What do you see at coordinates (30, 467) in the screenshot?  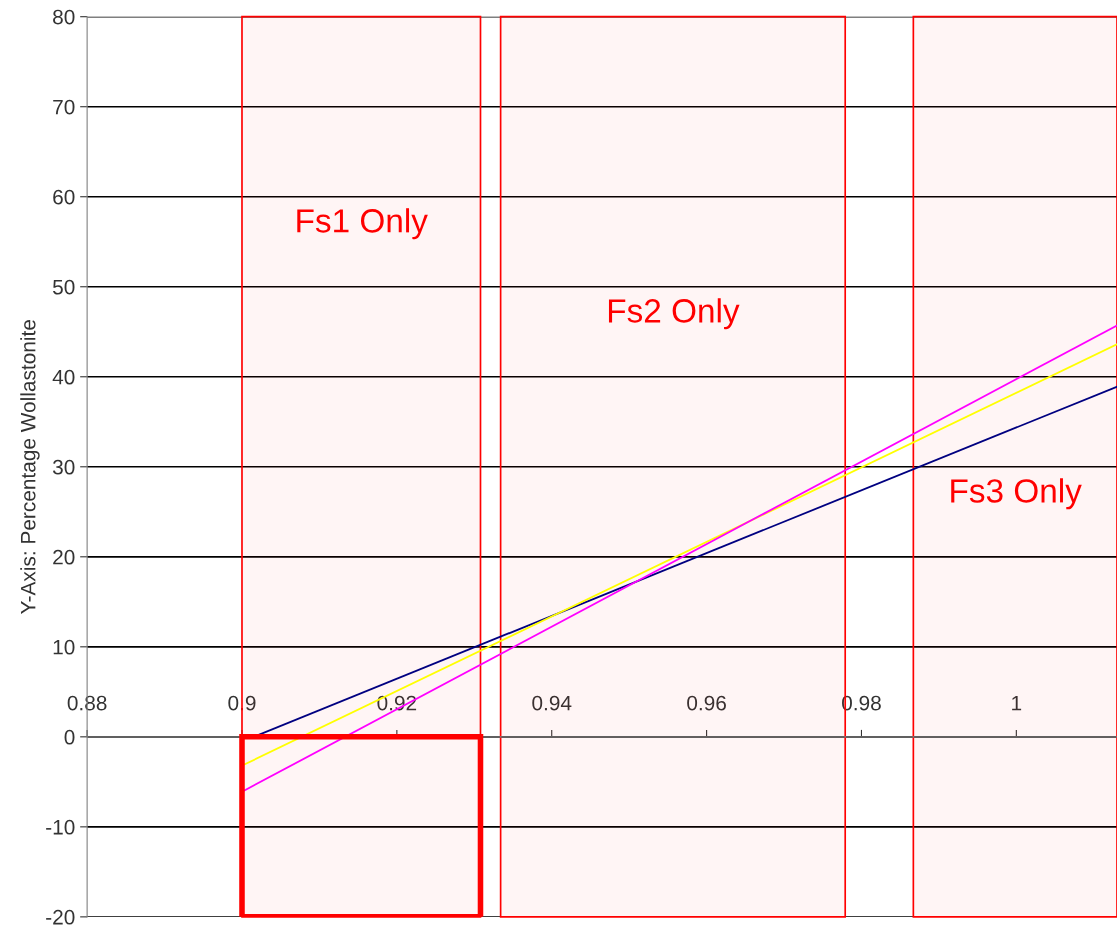 I see `y-axis-title: Y-Axis: Percentage Wollastonite` at bounding box center [30, 467].